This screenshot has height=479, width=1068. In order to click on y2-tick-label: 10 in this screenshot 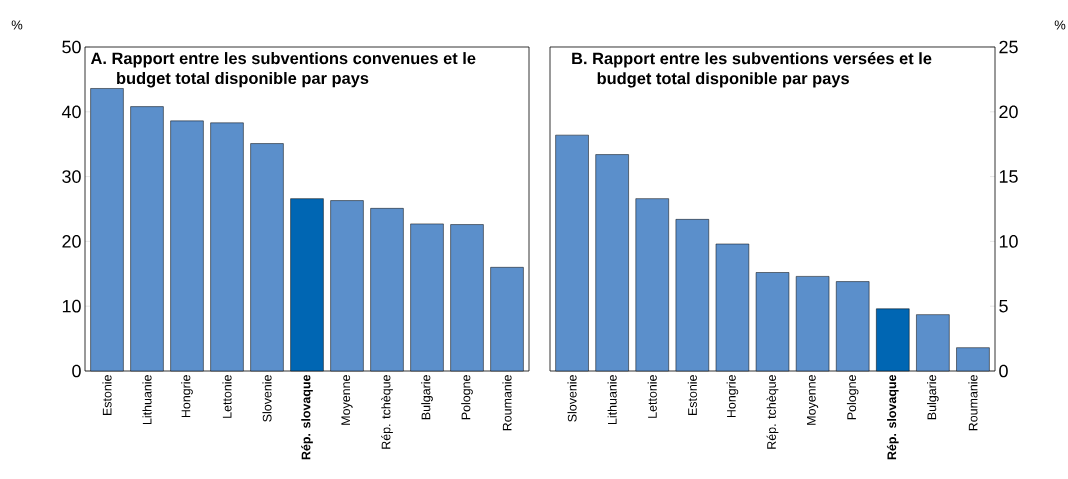, I will do `click(1008, 241)`.